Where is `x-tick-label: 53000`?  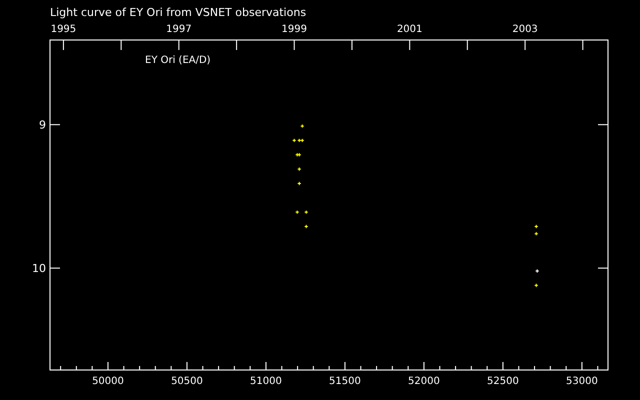 x-tick-label: 53000 is located at coordinates (582, 381).